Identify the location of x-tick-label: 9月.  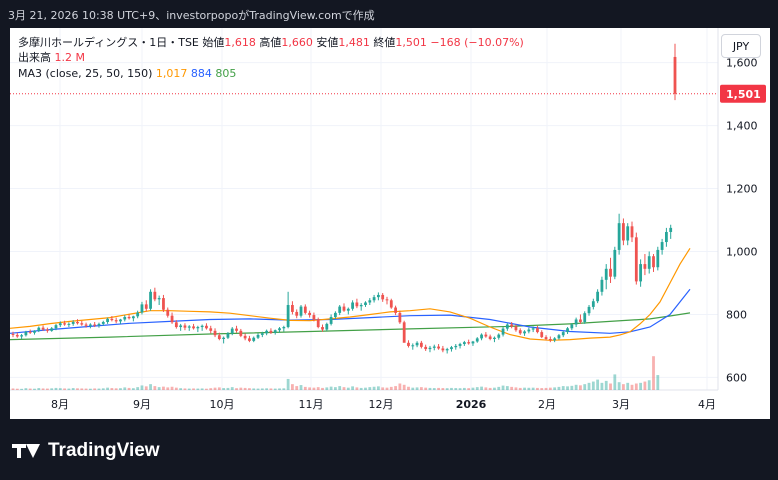
(142, 404).